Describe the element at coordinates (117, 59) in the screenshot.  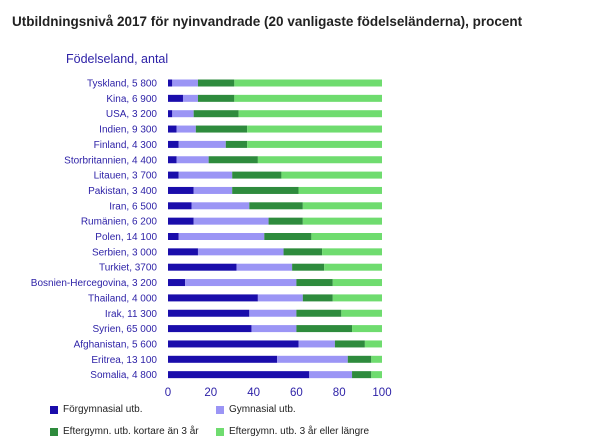
I see `y-axis-label: Födelseland, antal` at that location.